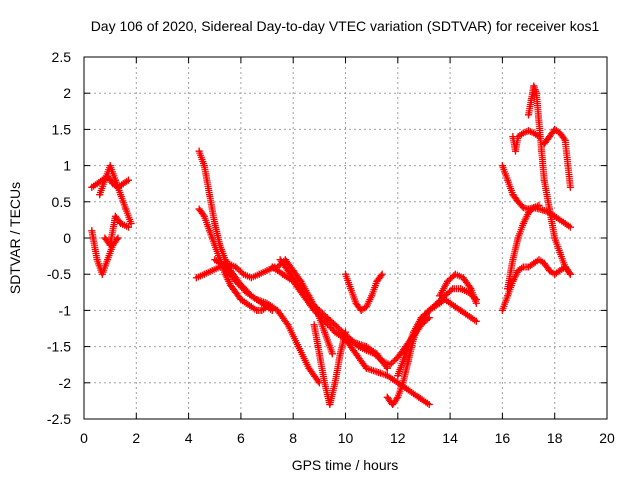 Image resolution: width=640 pixels, height=480 pixels. Describe the element at coordinates (450, 438) in the screenshot. I see `x-tick-label: 14` at that location.